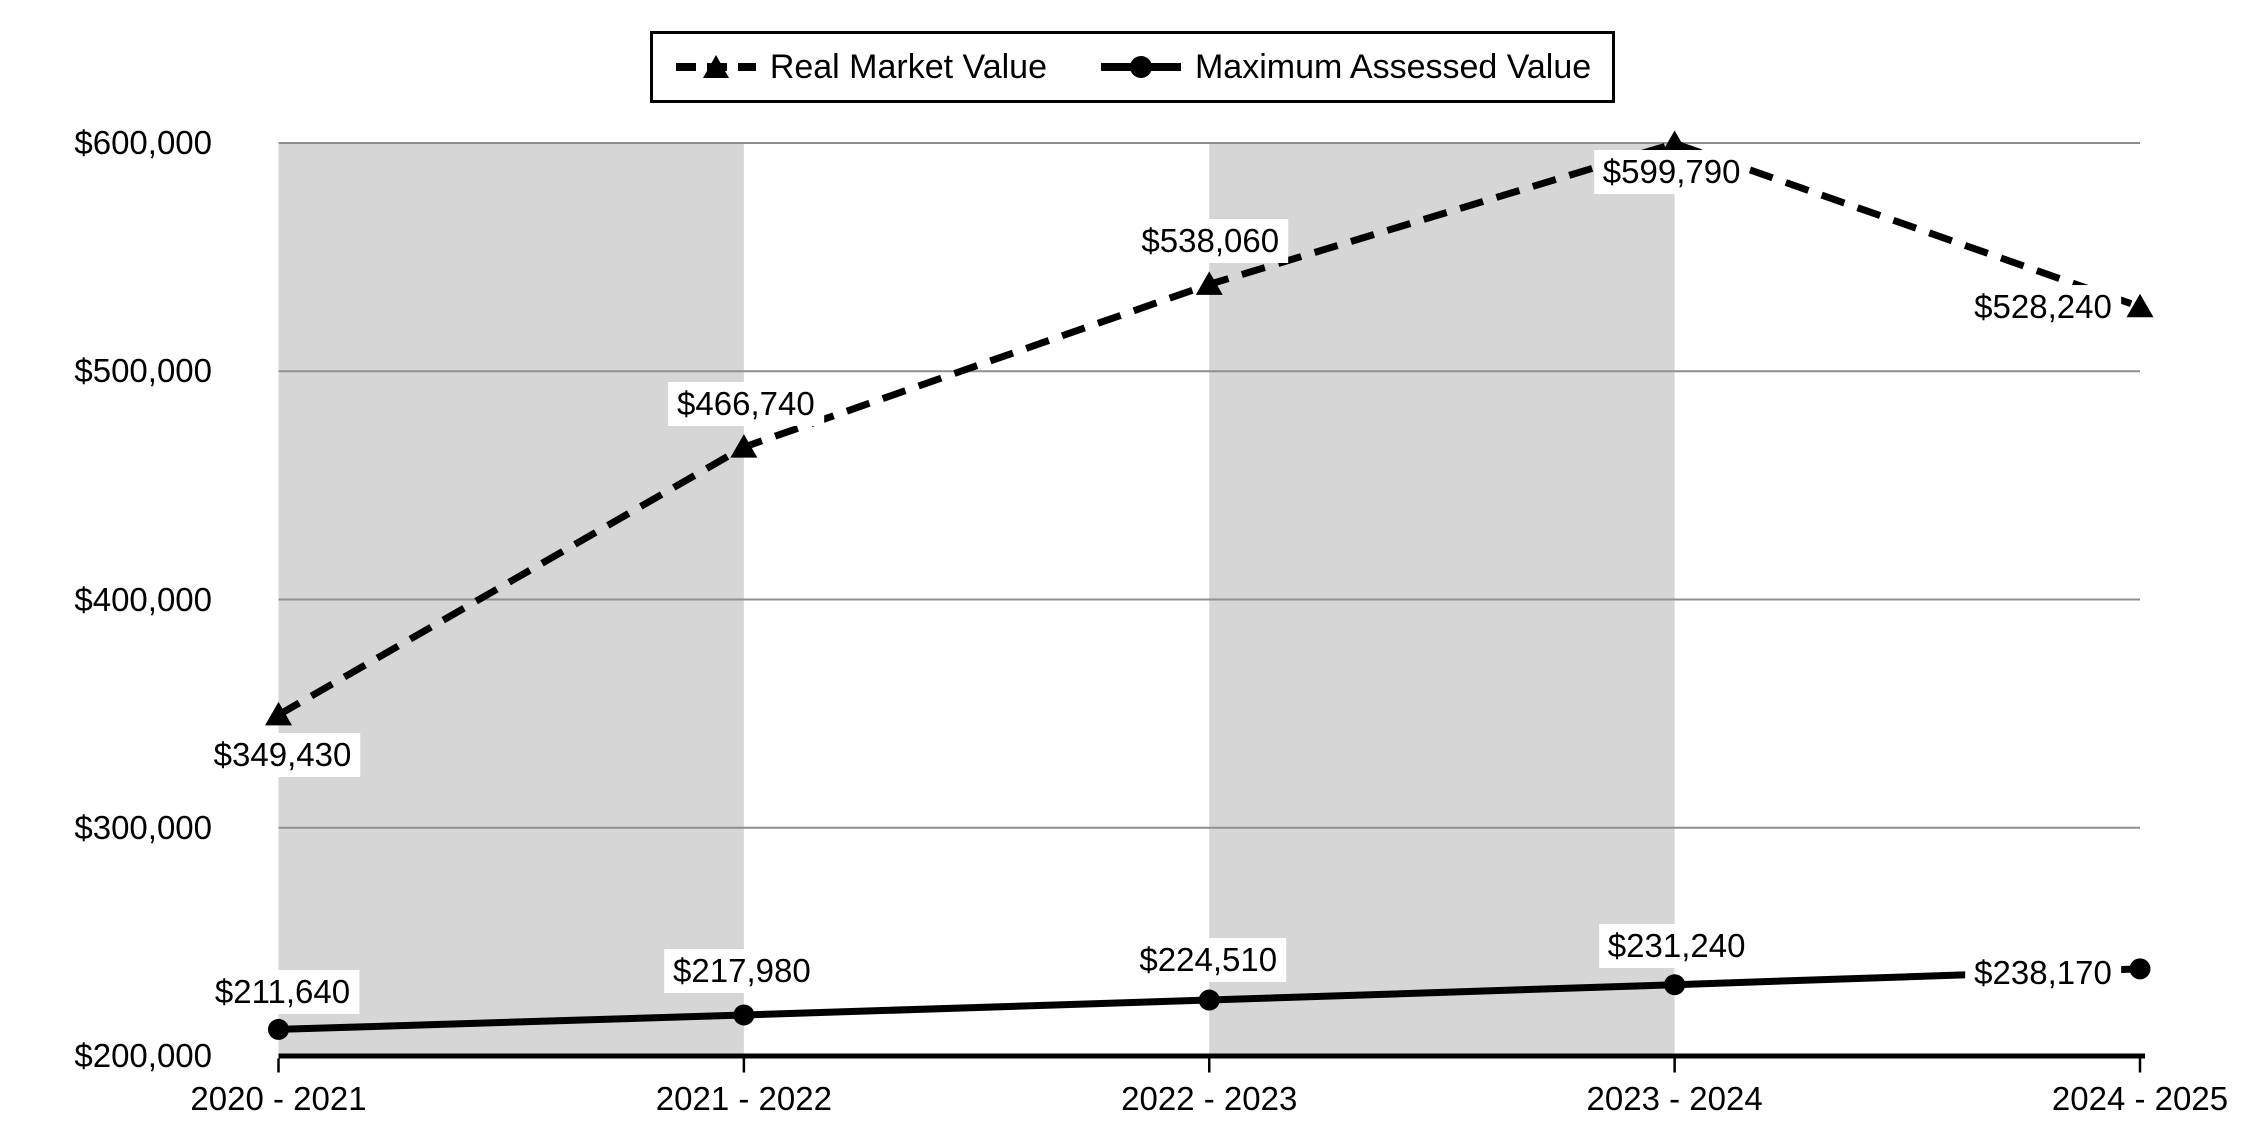 This screenshot has width=2250, height=1140. Describe the element at coordinates (282, 754) in the screenshot. I see `data-point-label: $349,430` at that location.